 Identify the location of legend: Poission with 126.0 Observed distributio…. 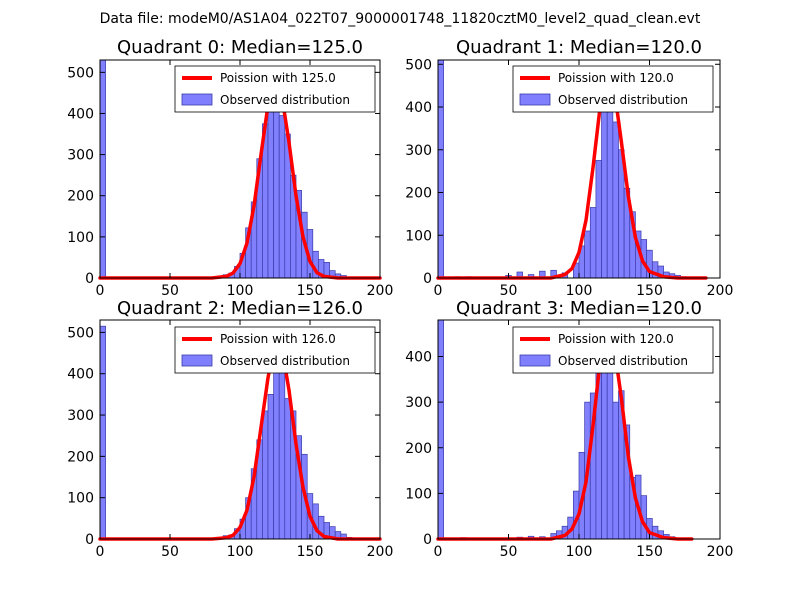
(275, 350).